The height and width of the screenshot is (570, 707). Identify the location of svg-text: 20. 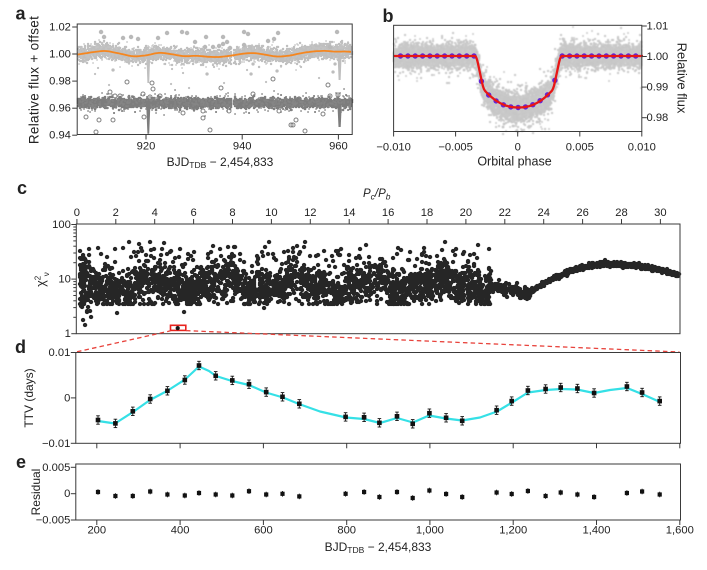
(466, 213).